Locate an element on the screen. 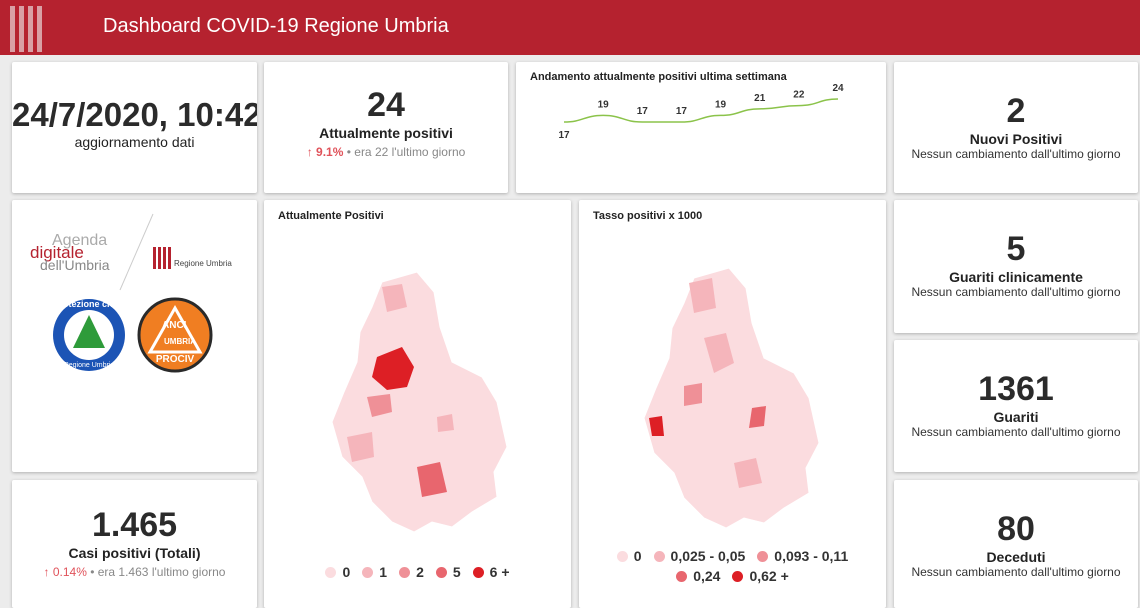  update-label: aggiornamento dati is located at coordinates (134, 142).